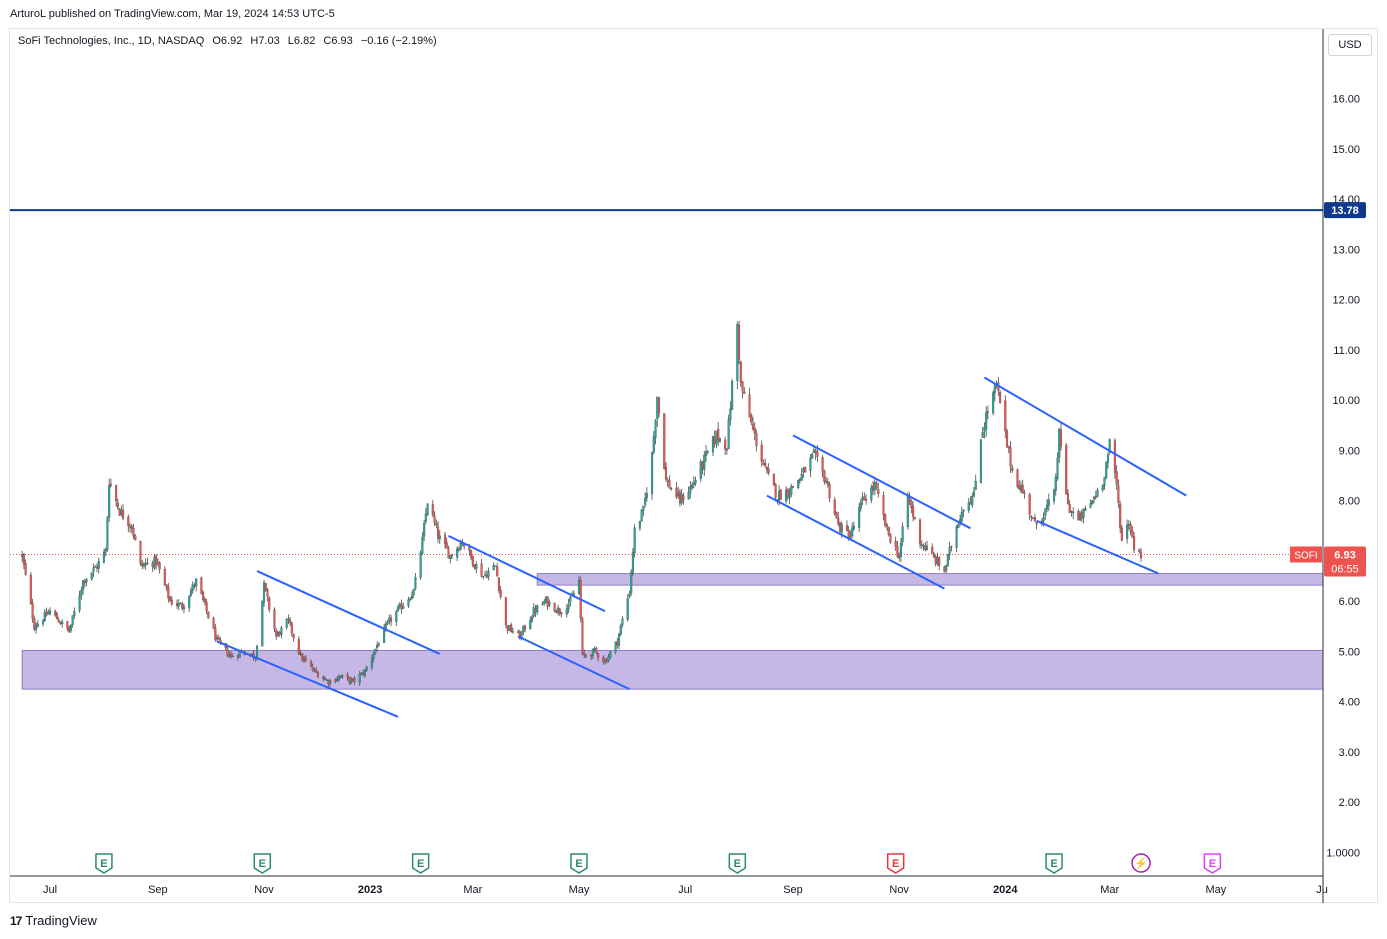  I want to click on y-tick-label: 12.00, so click(1346, 301).